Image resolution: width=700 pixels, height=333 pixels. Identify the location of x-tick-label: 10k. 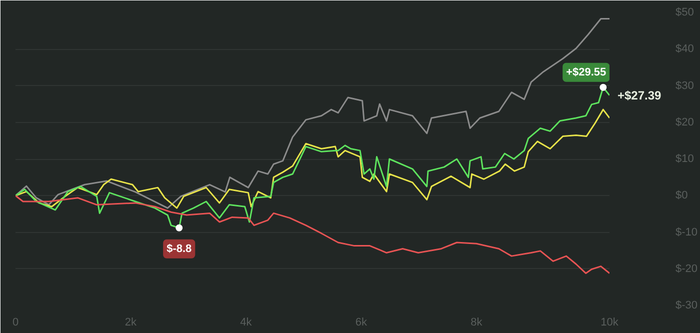
(609, 322).